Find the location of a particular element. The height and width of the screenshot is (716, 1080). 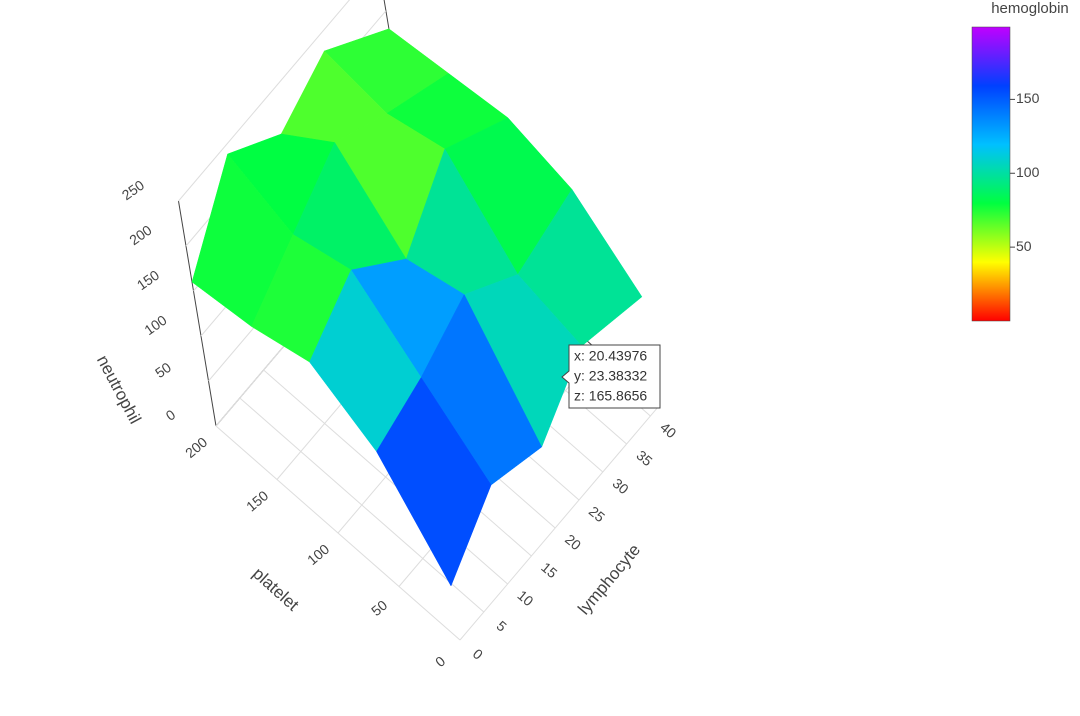

tooltip: x: 20.43976 y: 23.38332 z: 165.8656 is located at coordinates (611, 376).